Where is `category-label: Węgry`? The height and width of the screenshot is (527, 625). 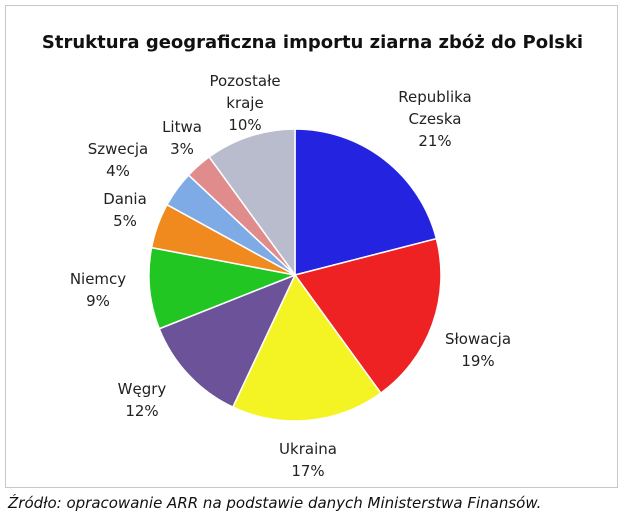
category-label: Węgry is located at coordinates (142, 389).